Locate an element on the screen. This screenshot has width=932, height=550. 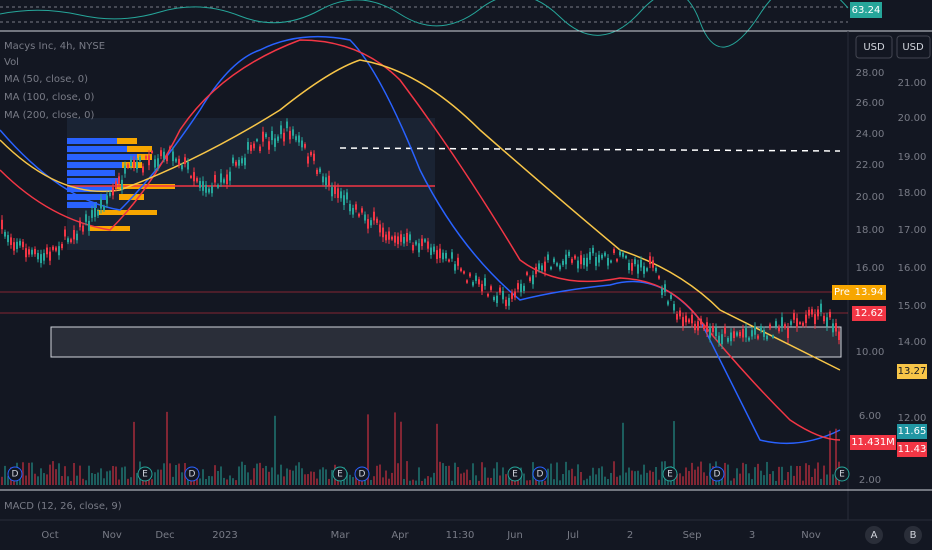
rsi-line is located at coordinates (424, 24).